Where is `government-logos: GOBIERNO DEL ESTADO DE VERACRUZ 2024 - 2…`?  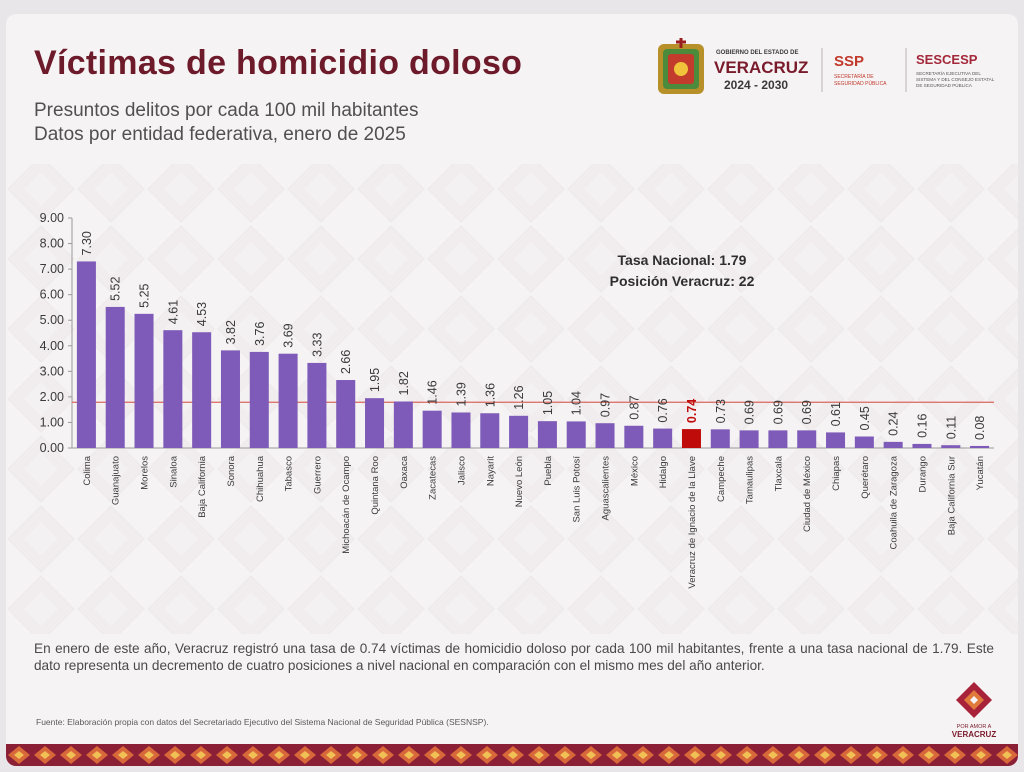 government-logos: GOBIERNO DEL ESTADO DE VERACRUZ 2024 - 2… is located at coordinates (826, 66).